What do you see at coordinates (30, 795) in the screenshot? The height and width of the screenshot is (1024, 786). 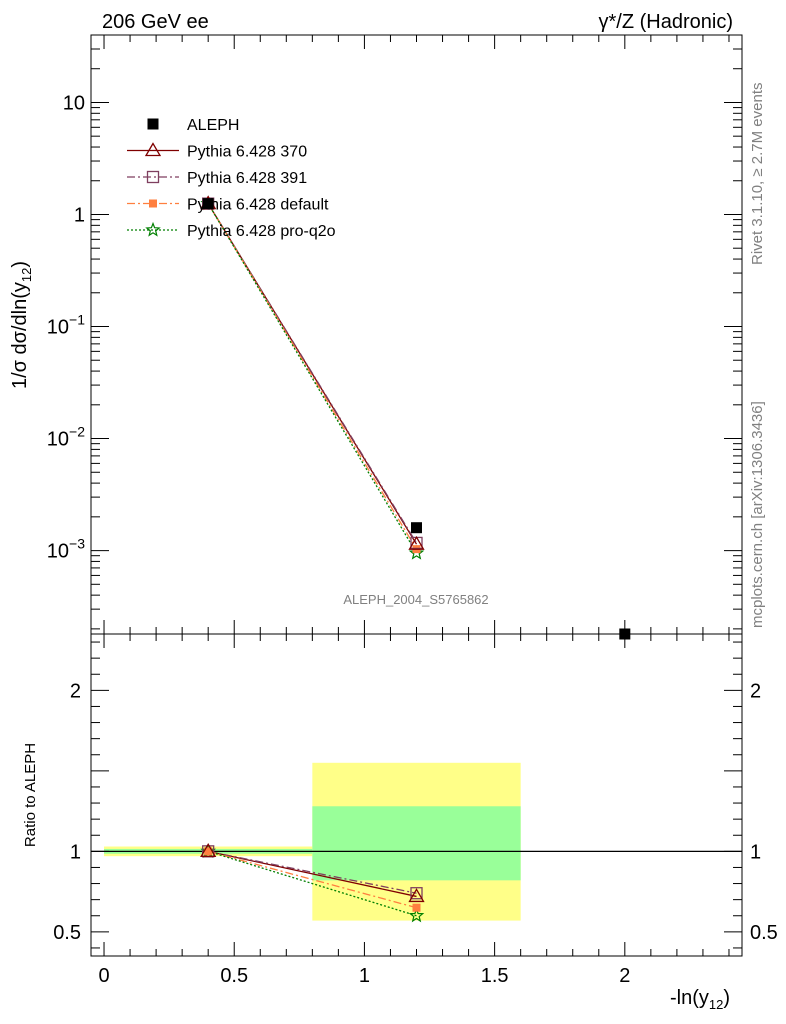 I see `ratio-y-axis-title: Ratio to ALEPH` at bounding box center [30, 795].